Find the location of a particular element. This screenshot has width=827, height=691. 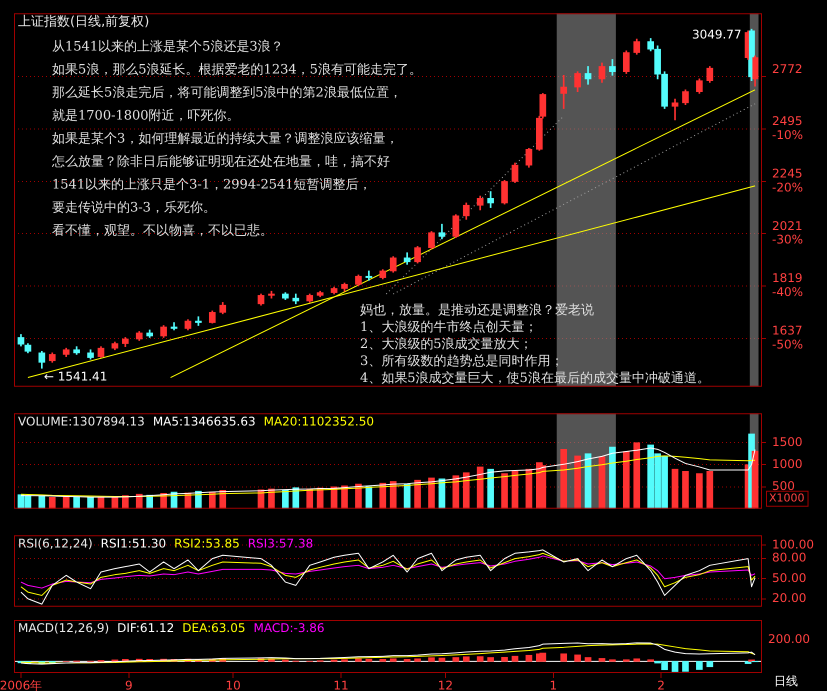

y-tick-label: 1500 is located at coordinates (787, 441).